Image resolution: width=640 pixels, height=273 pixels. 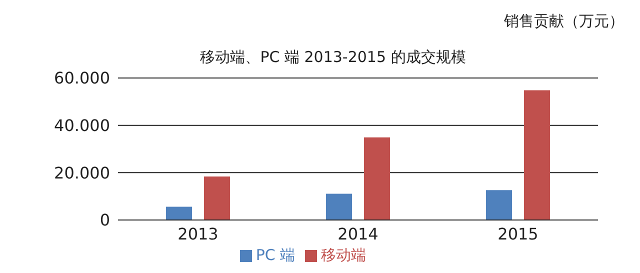 I want to click on chart-title: 移动端、PC 端 2013-2015 的成交规模, so click(x=333, y=57).